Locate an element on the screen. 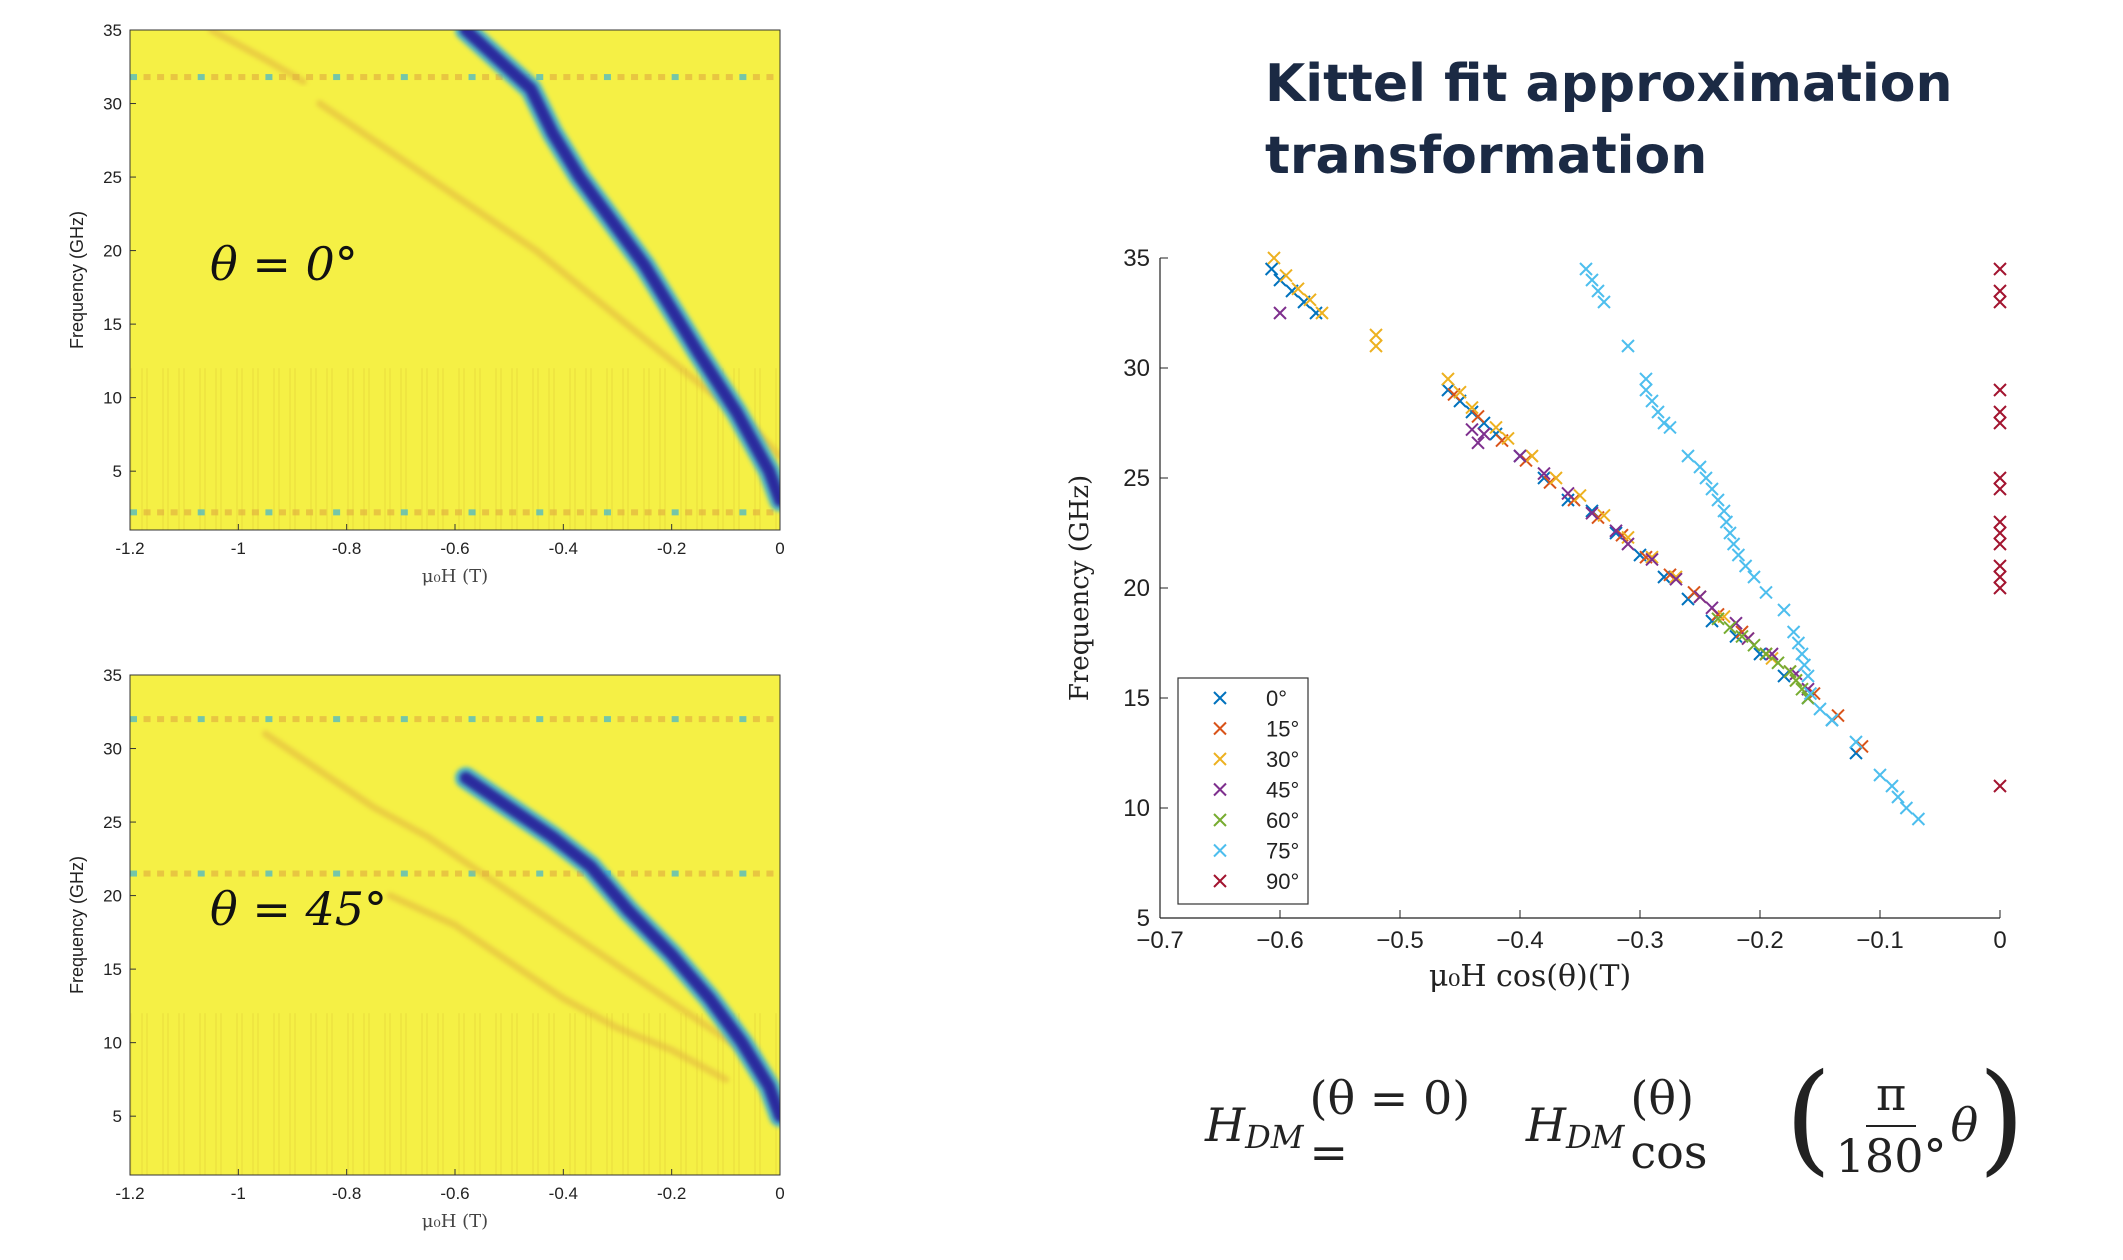 This screenshot has height=1260, width=2123. heatmap-y-tick-label: 15 is located at coordinates (112, 324).